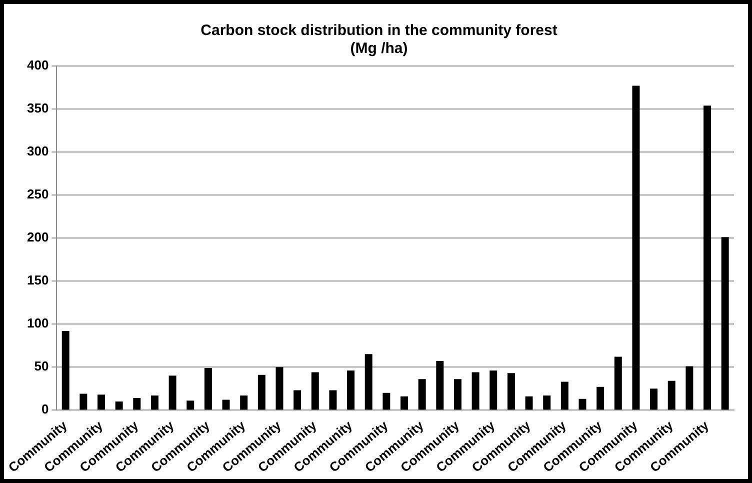  What do you see at coordinates (37, 194) in the screenshot?
I see `y-tick-label: 250` at bounding box center [37, 194].